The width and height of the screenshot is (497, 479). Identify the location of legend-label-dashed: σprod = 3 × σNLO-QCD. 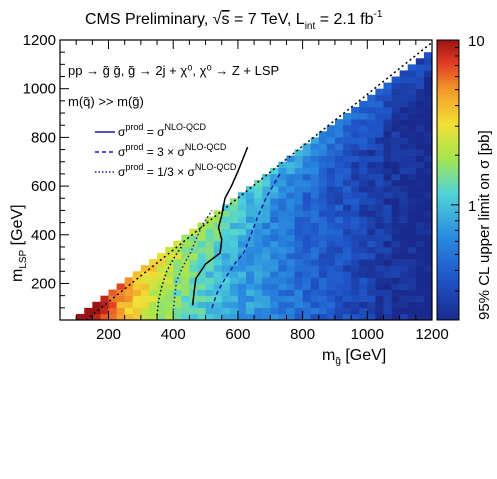
(172, 150).